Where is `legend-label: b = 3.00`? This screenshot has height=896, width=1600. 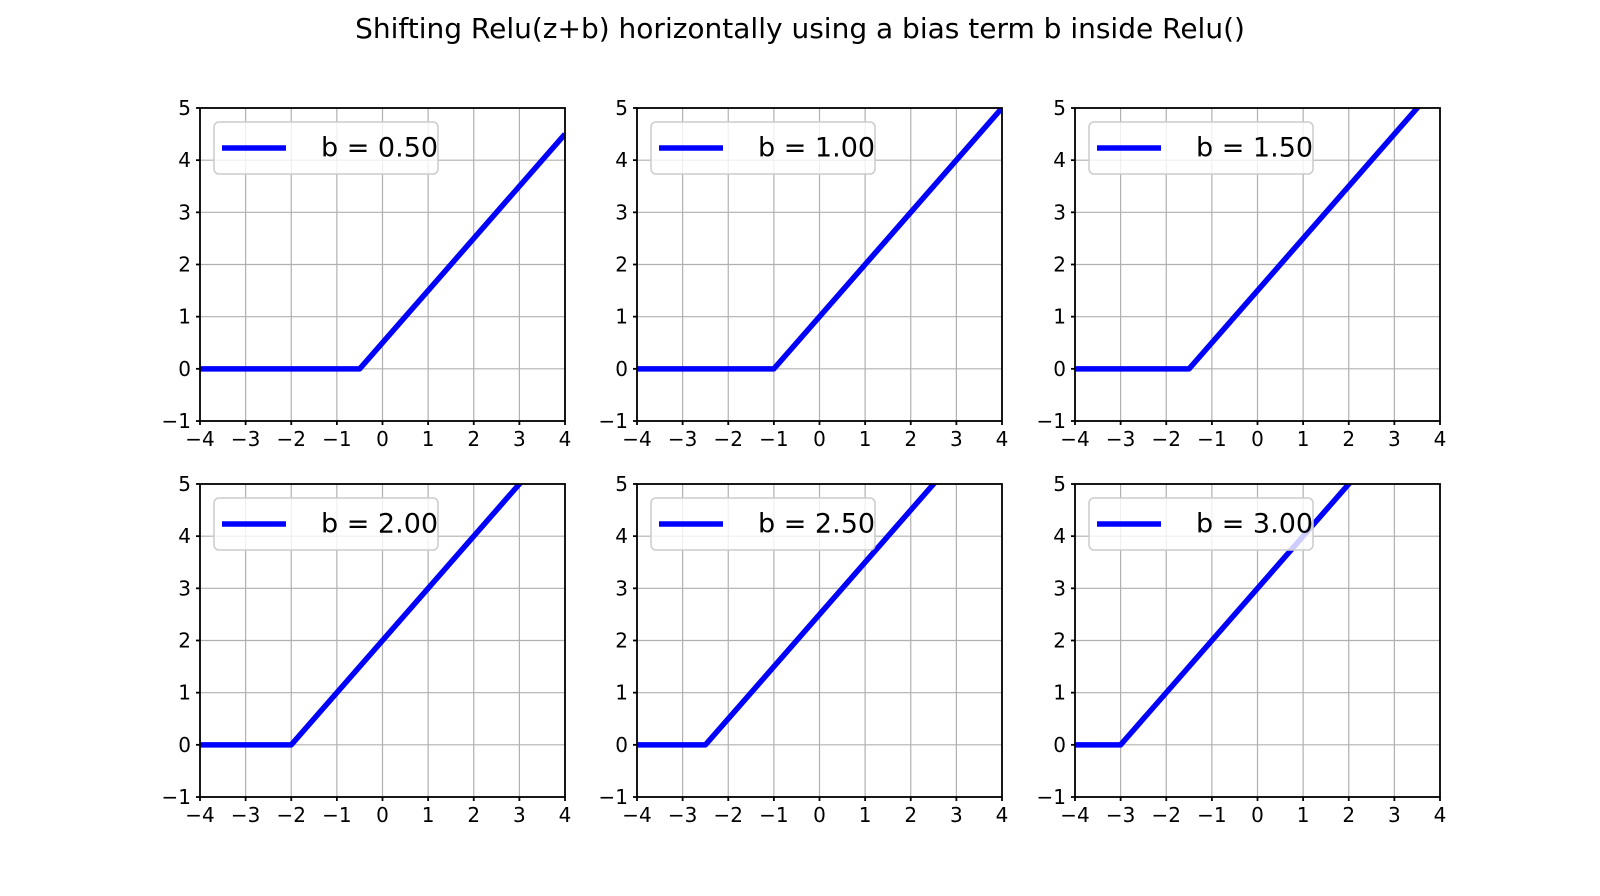 legend-label: b = 3.00 is located at coordinates (1254, 524).